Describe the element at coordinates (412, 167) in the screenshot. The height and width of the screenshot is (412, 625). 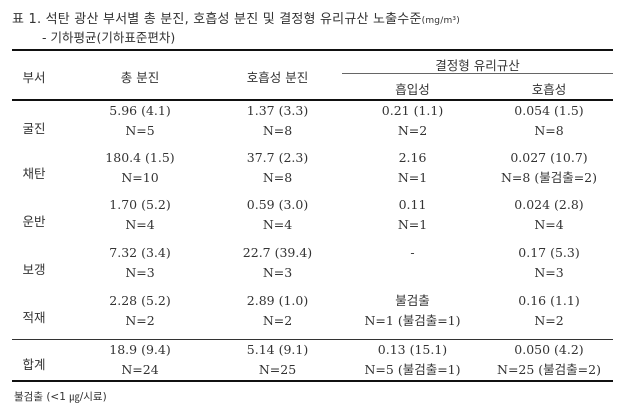
I see `table-cell: 2.16 N=1` at that location.